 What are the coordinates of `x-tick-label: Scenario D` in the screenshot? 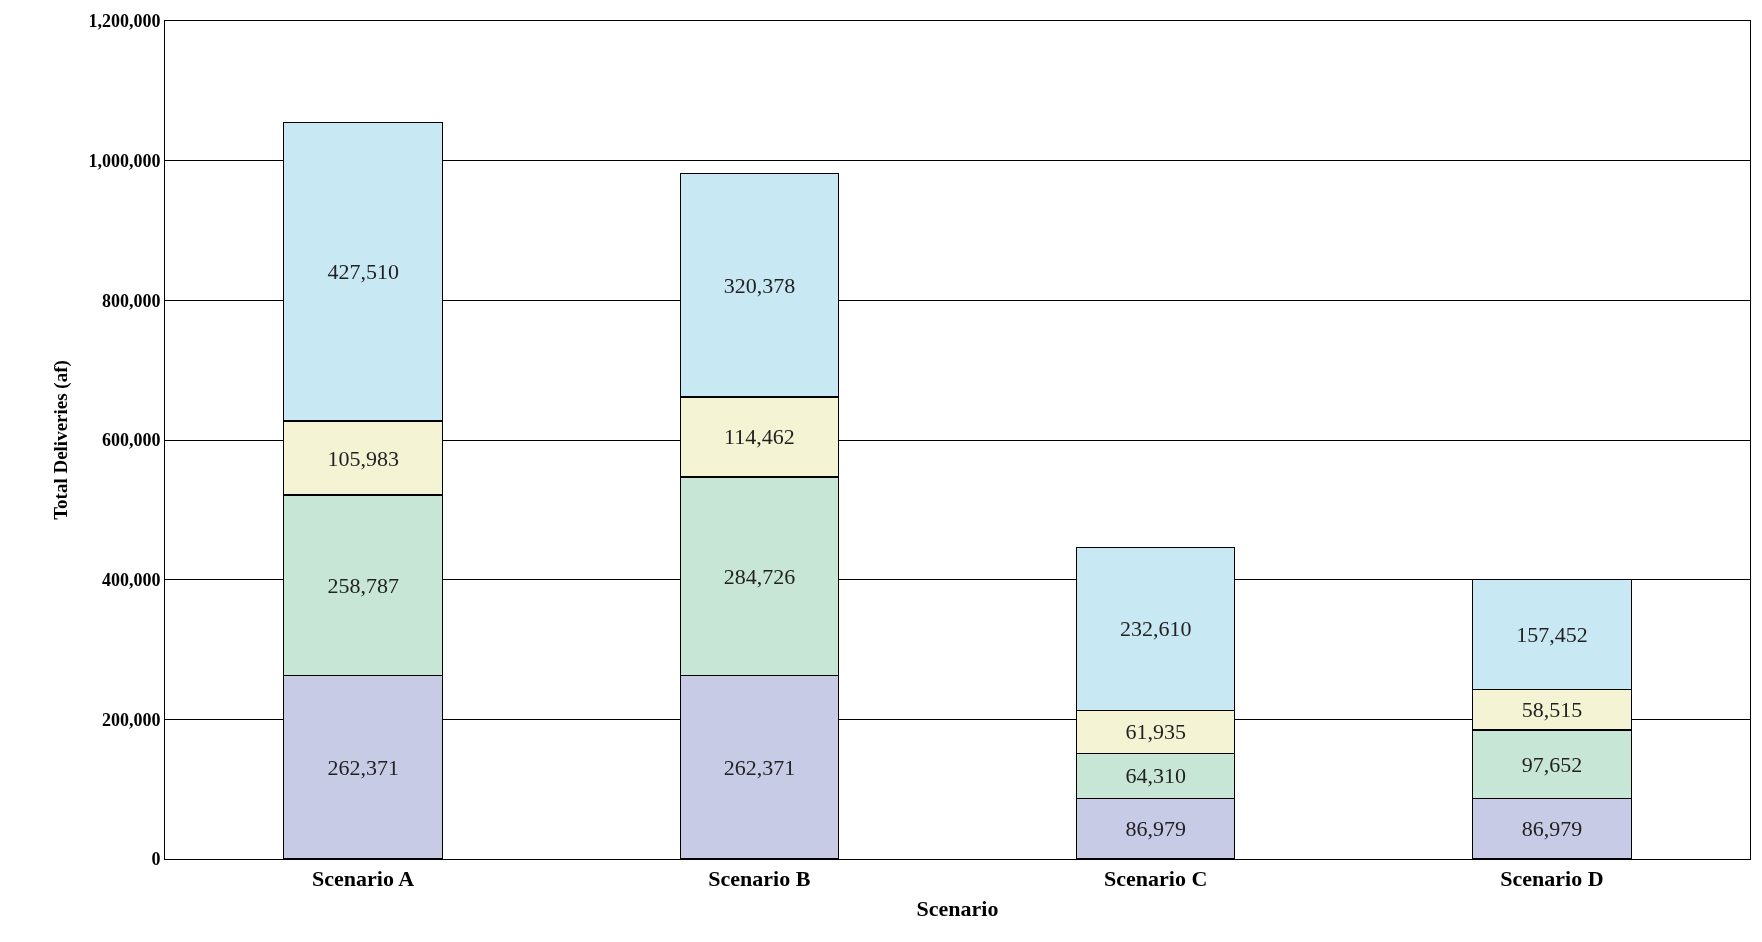 It's located at (1552, 879).